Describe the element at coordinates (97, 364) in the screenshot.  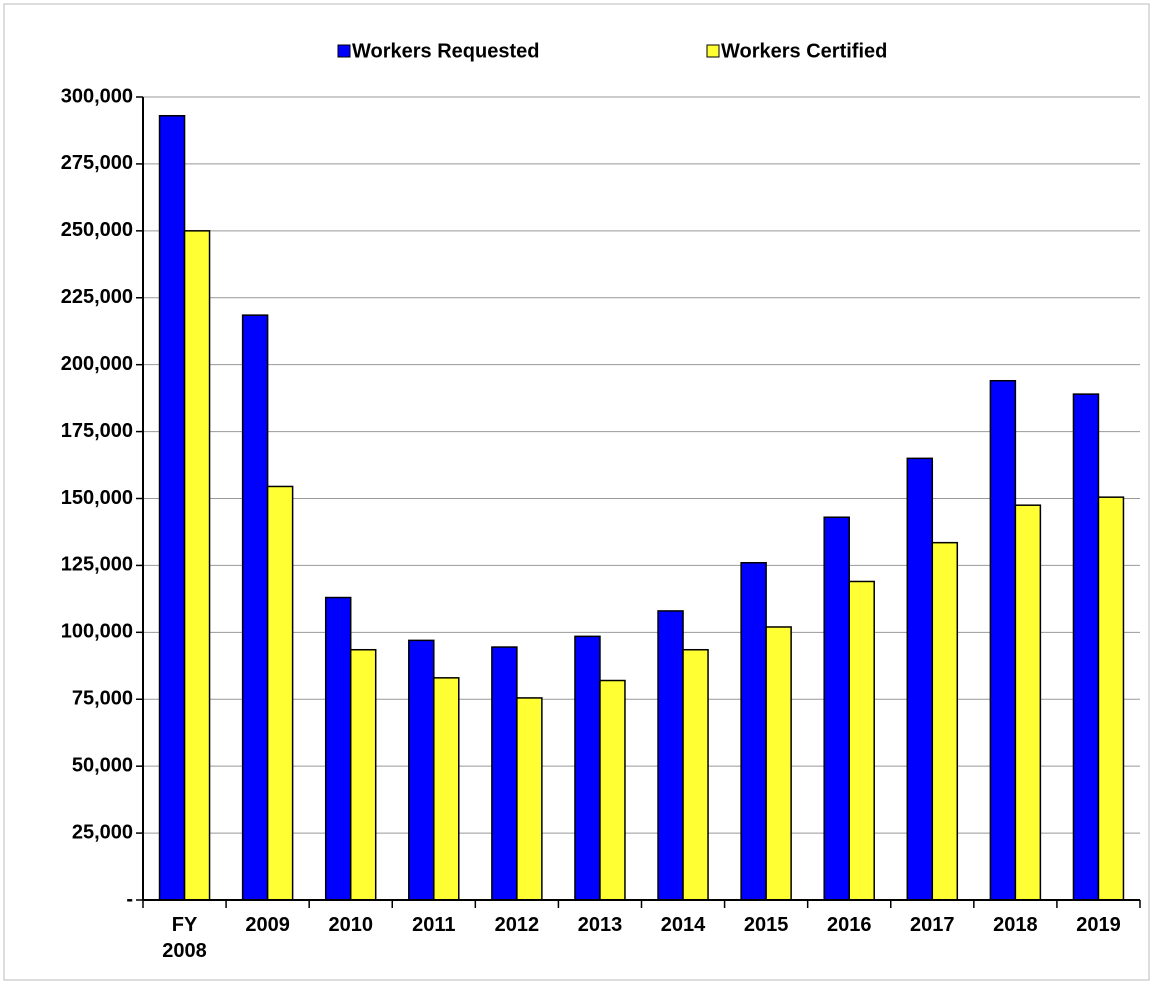
I see `y-tick-label: 200,000` at that location.